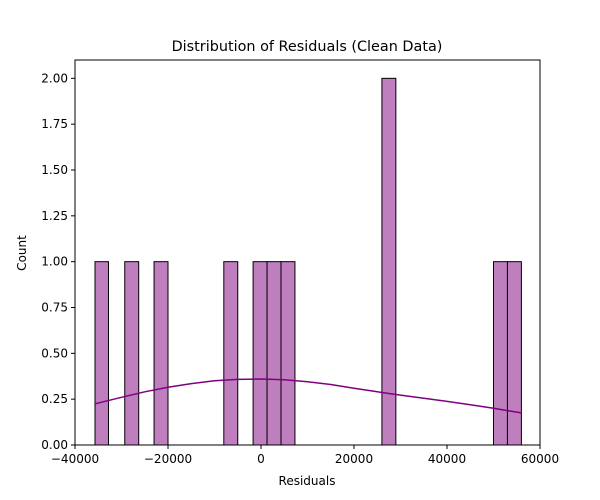 This screenshot has width=600, height=500. Describe the element at coordinates (540, 459) in the screenshot. I see `x-tick-label-5: 60000` at that location.